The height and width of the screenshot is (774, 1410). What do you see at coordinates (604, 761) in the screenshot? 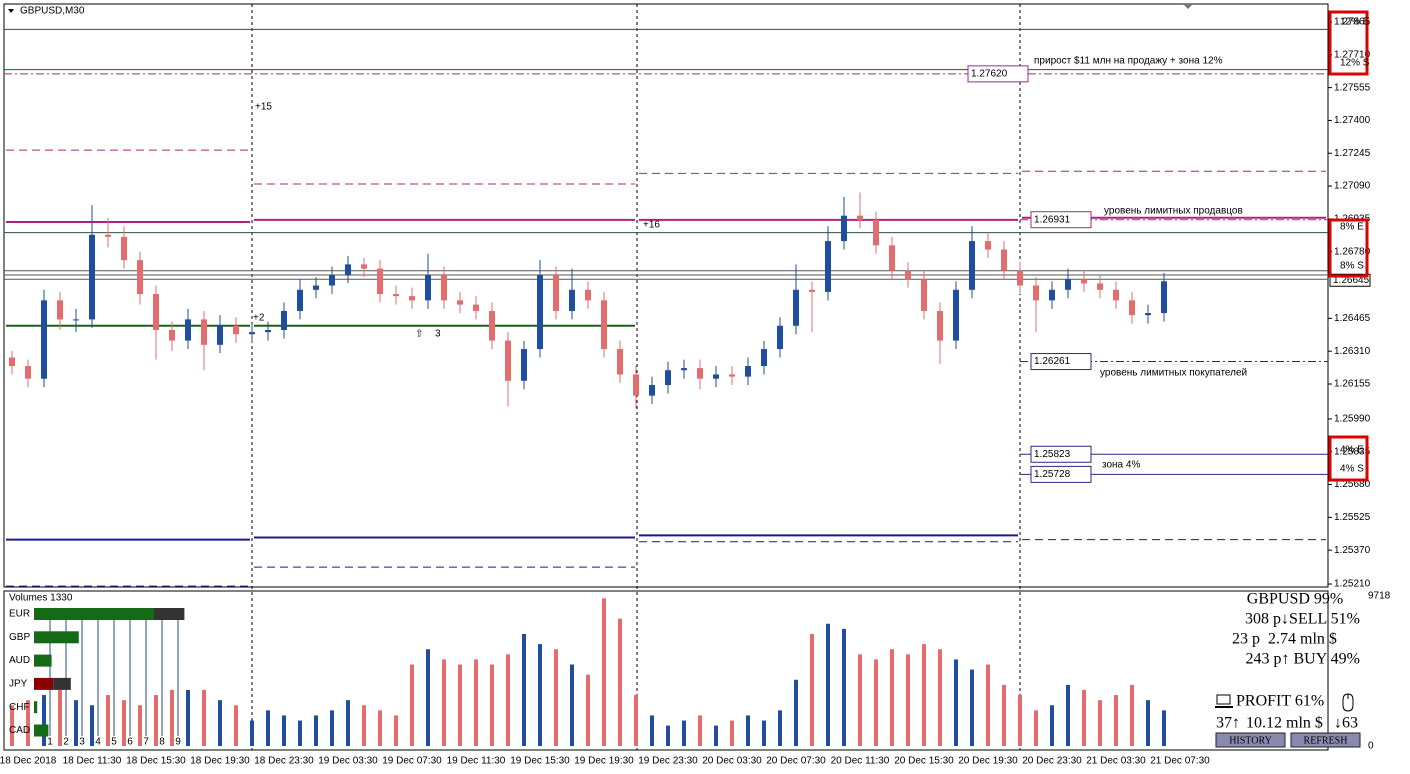
I see `x-tick-label: 19 Dec 19:30` at bounding box center [604, 761].